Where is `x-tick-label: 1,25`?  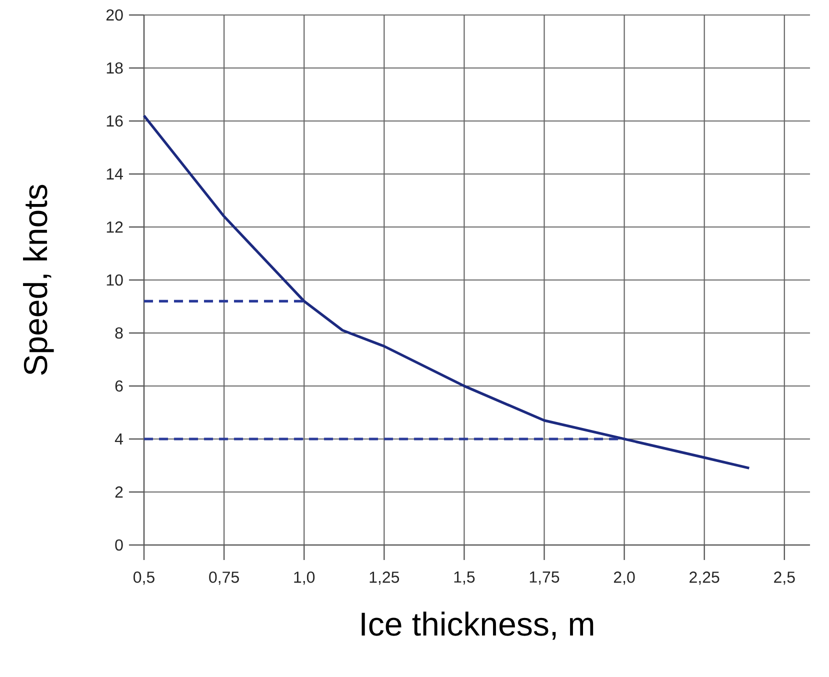 x-tick-label: 1,25 is located at coordinates (385, 578).